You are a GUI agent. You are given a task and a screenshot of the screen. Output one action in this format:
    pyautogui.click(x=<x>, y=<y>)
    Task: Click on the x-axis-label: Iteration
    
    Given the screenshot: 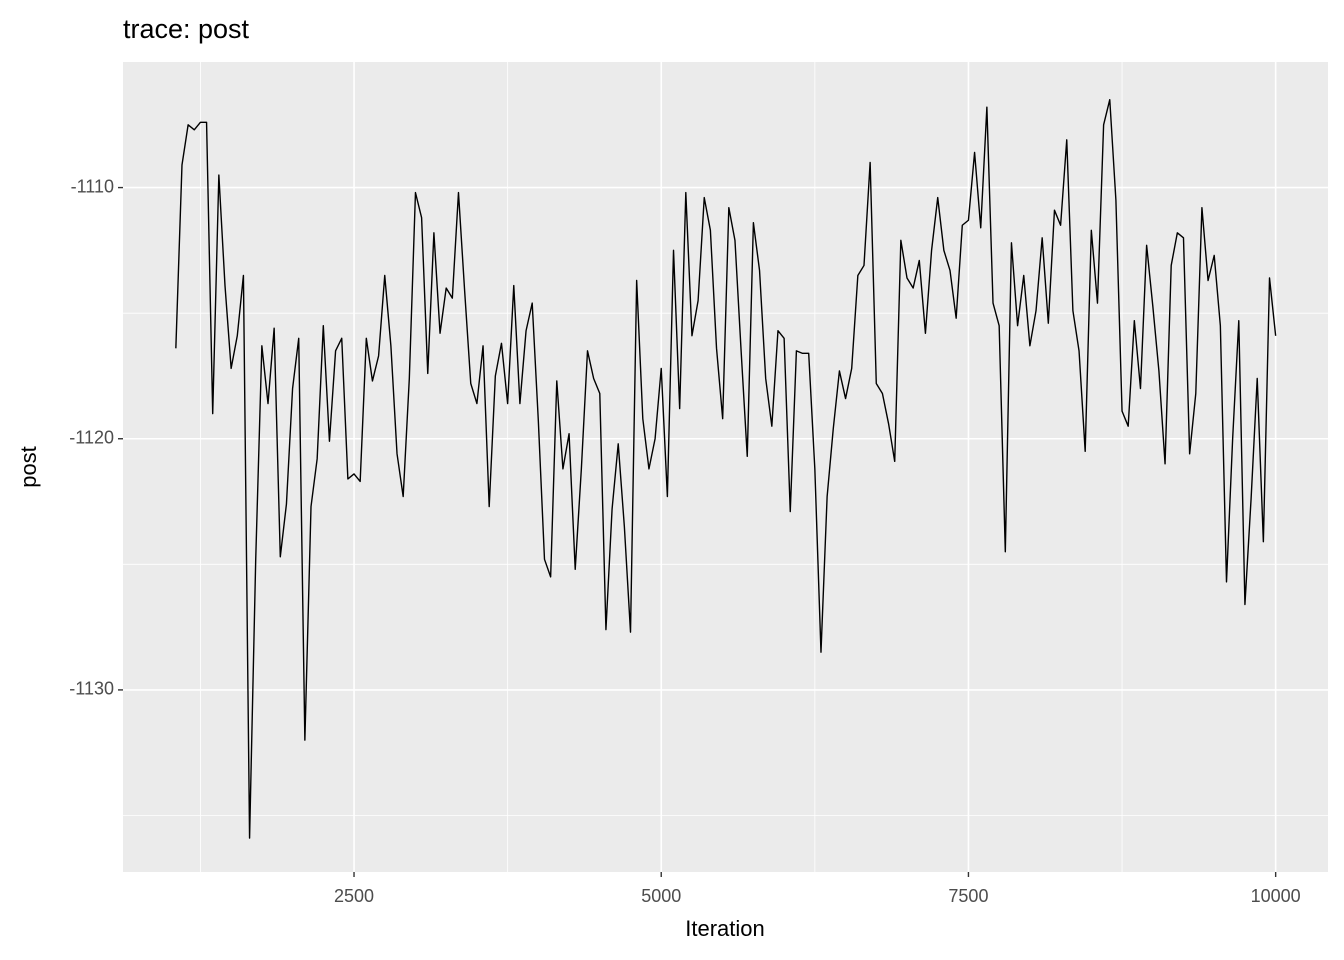 What is the action you would take?
    pyautogui.click(x=725, y=928)
    